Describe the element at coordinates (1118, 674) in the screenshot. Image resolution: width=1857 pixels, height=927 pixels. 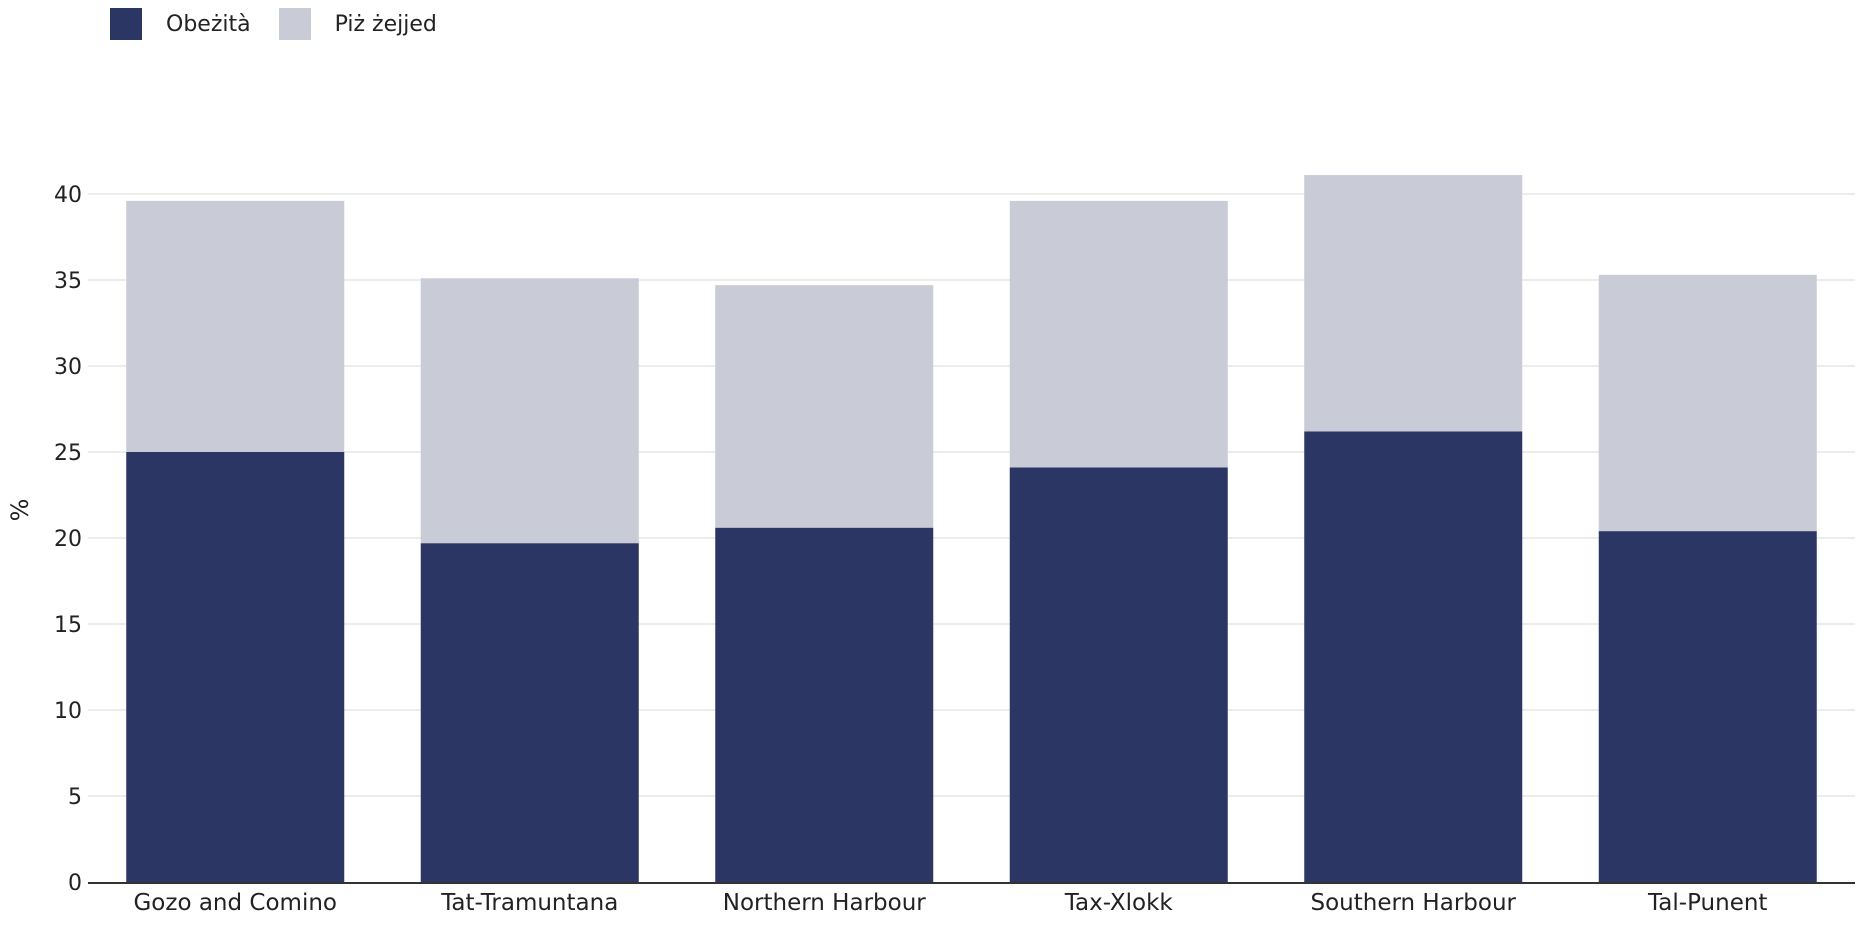
I see `bar-obezita-tax-xlokk` at that location.